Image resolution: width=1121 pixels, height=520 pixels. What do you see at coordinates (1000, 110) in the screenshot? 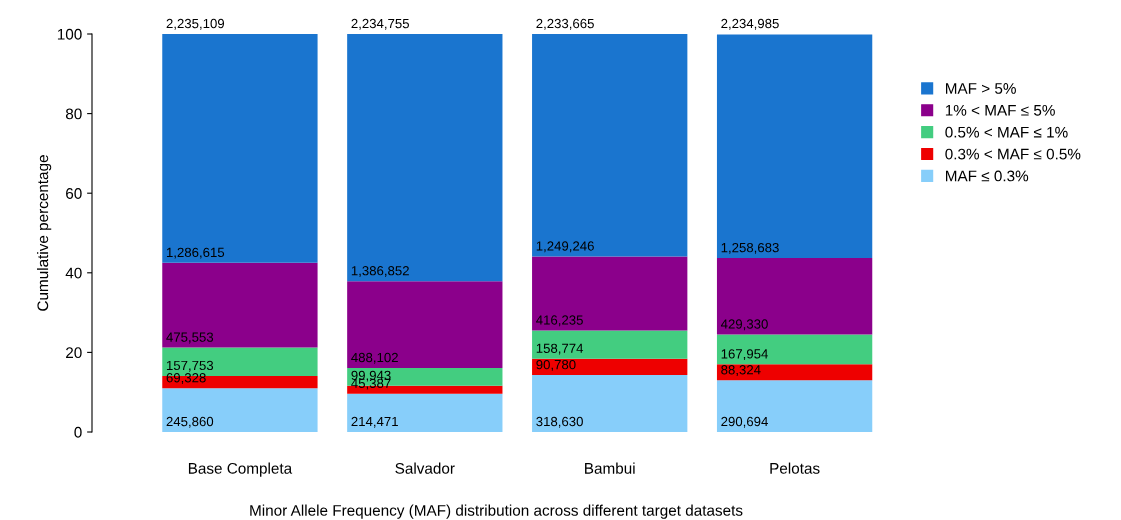
I see `legend-label: 1% < MAF ≤ 5%` at bounding box center [1000, 110].